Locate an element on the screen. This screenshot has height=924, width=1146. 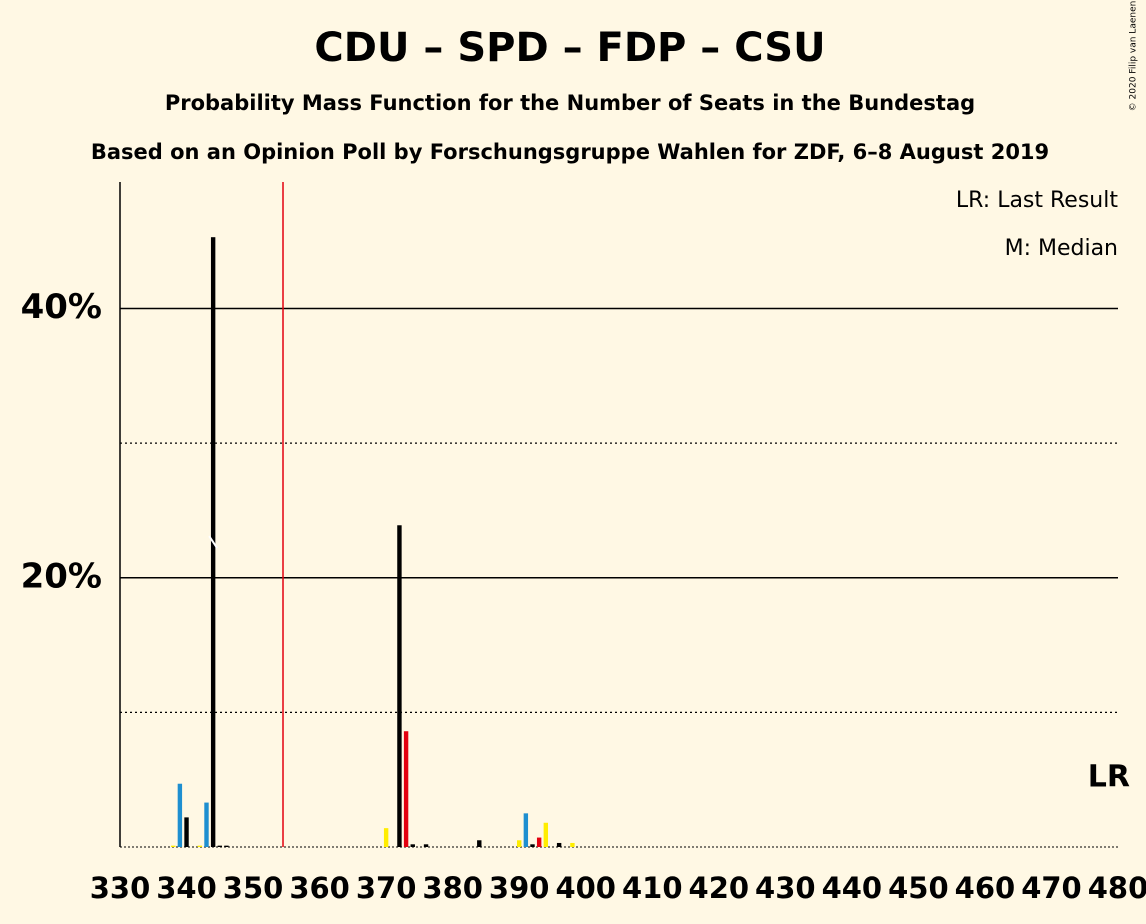
x-tick-label: 400 is located at coordinates (585, 888).